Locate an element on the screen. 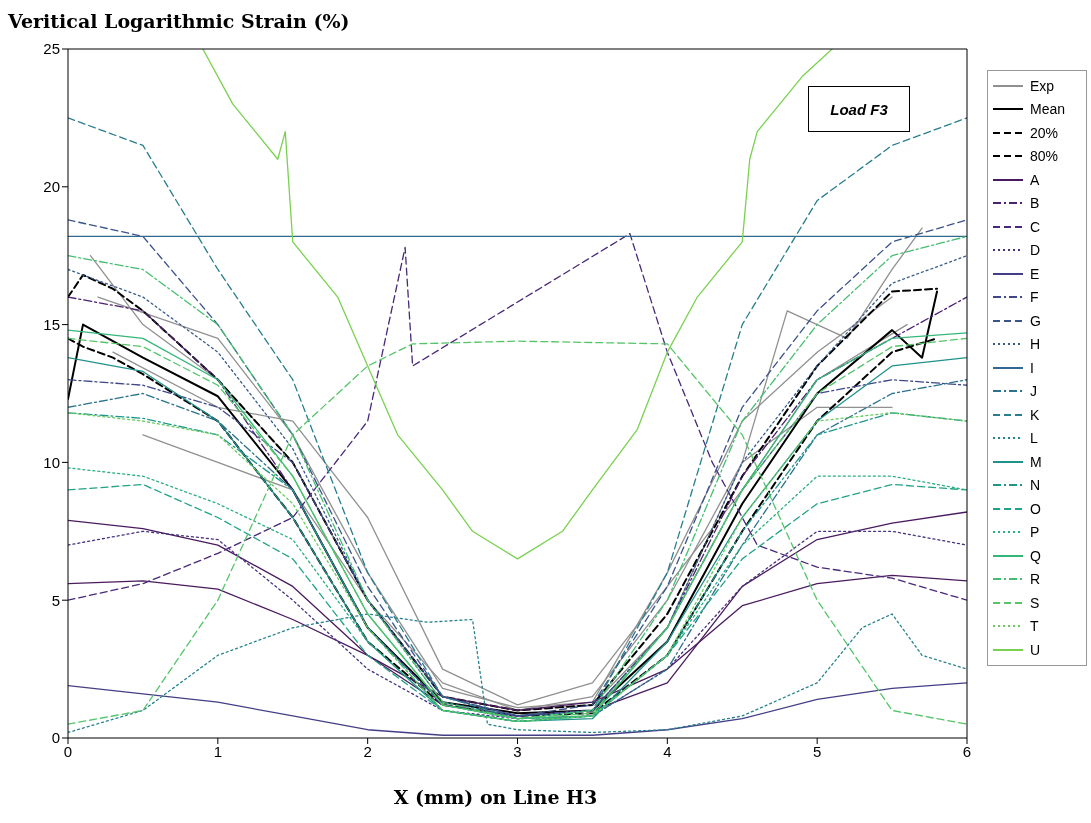 The width and height of the screenshot is (1091, 823). legend-label: Exp is located at coordinates (1042, 85).